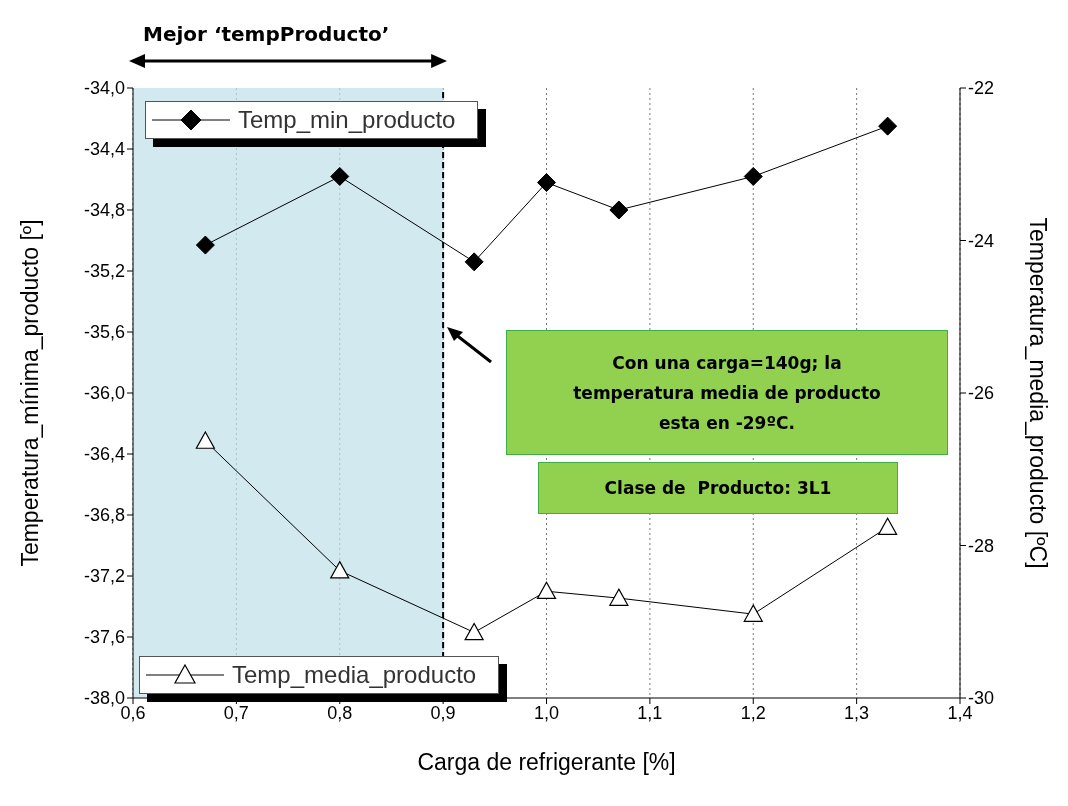 The width and height of the screenshot is (1068, 806). What do you see at coordinates (236, 712) in the screenshot?
I see `x-tick-label: 0,7` at bounding box center [236, 712].